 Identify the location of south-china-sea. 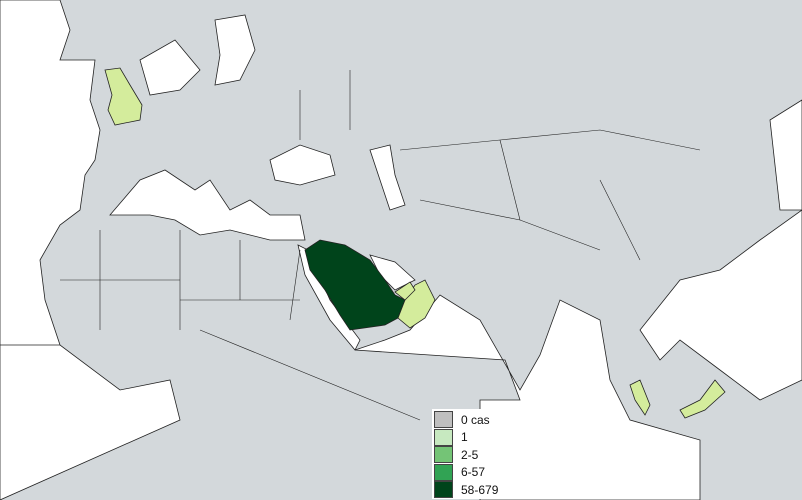
(720, 305).